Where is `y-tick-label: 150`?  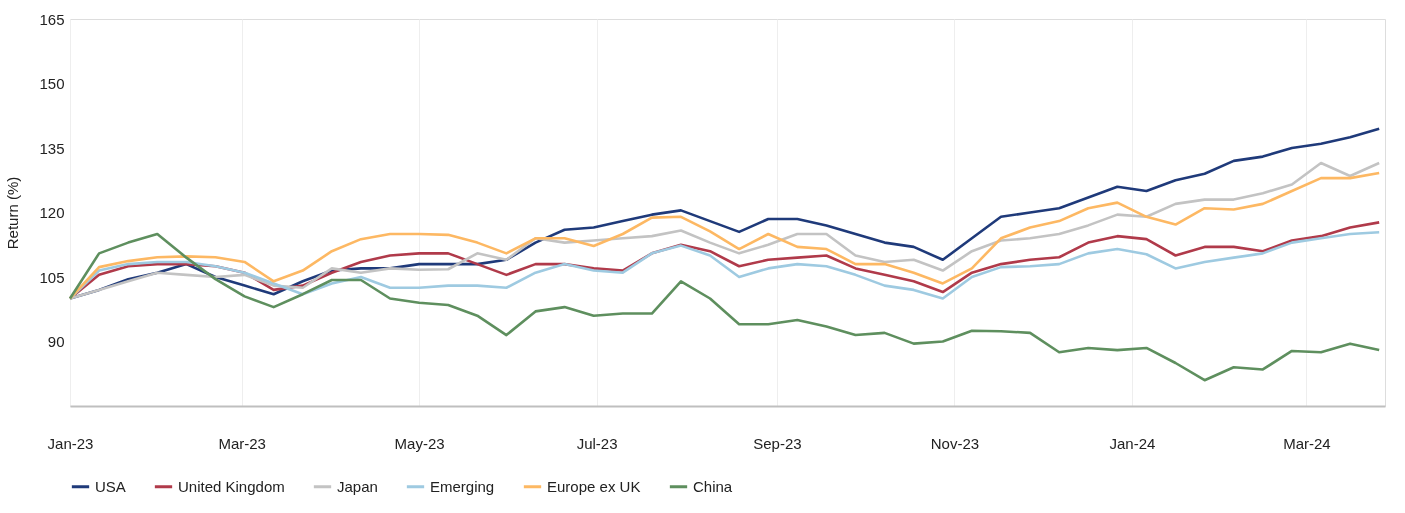
y-tick-label: 150 is located at coordinates (52, 83).